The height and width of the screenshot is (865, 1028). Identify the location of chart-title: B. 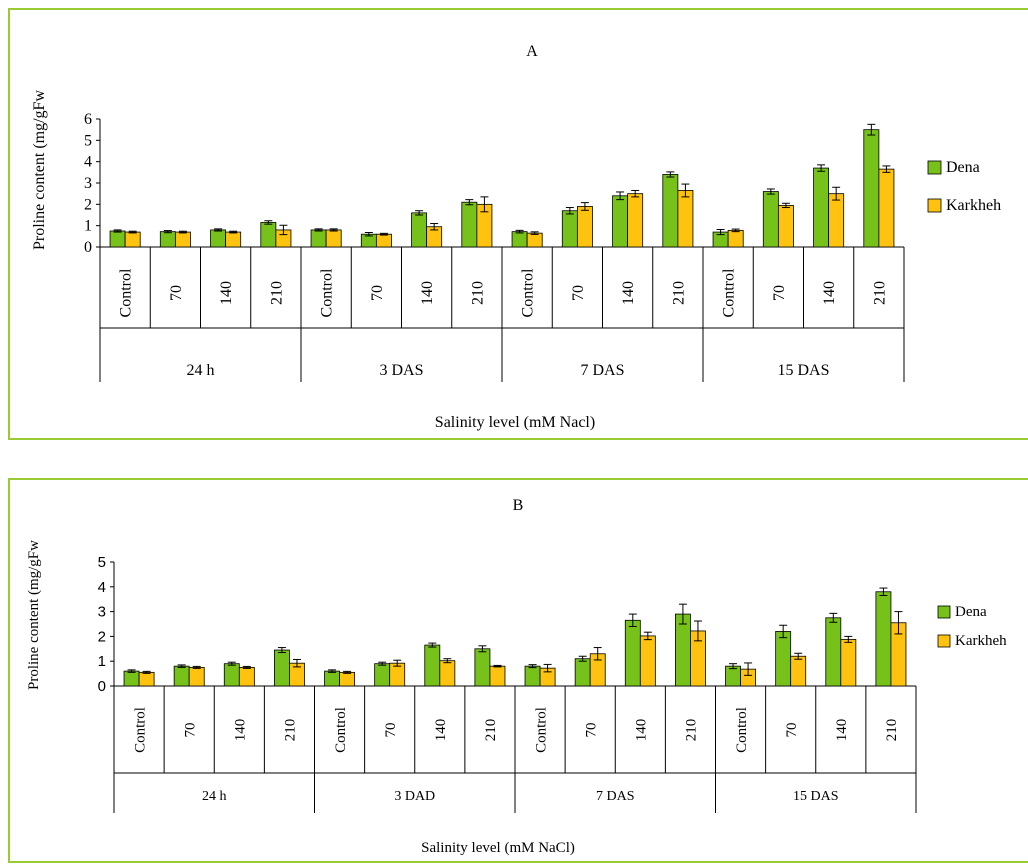
(518, 505).